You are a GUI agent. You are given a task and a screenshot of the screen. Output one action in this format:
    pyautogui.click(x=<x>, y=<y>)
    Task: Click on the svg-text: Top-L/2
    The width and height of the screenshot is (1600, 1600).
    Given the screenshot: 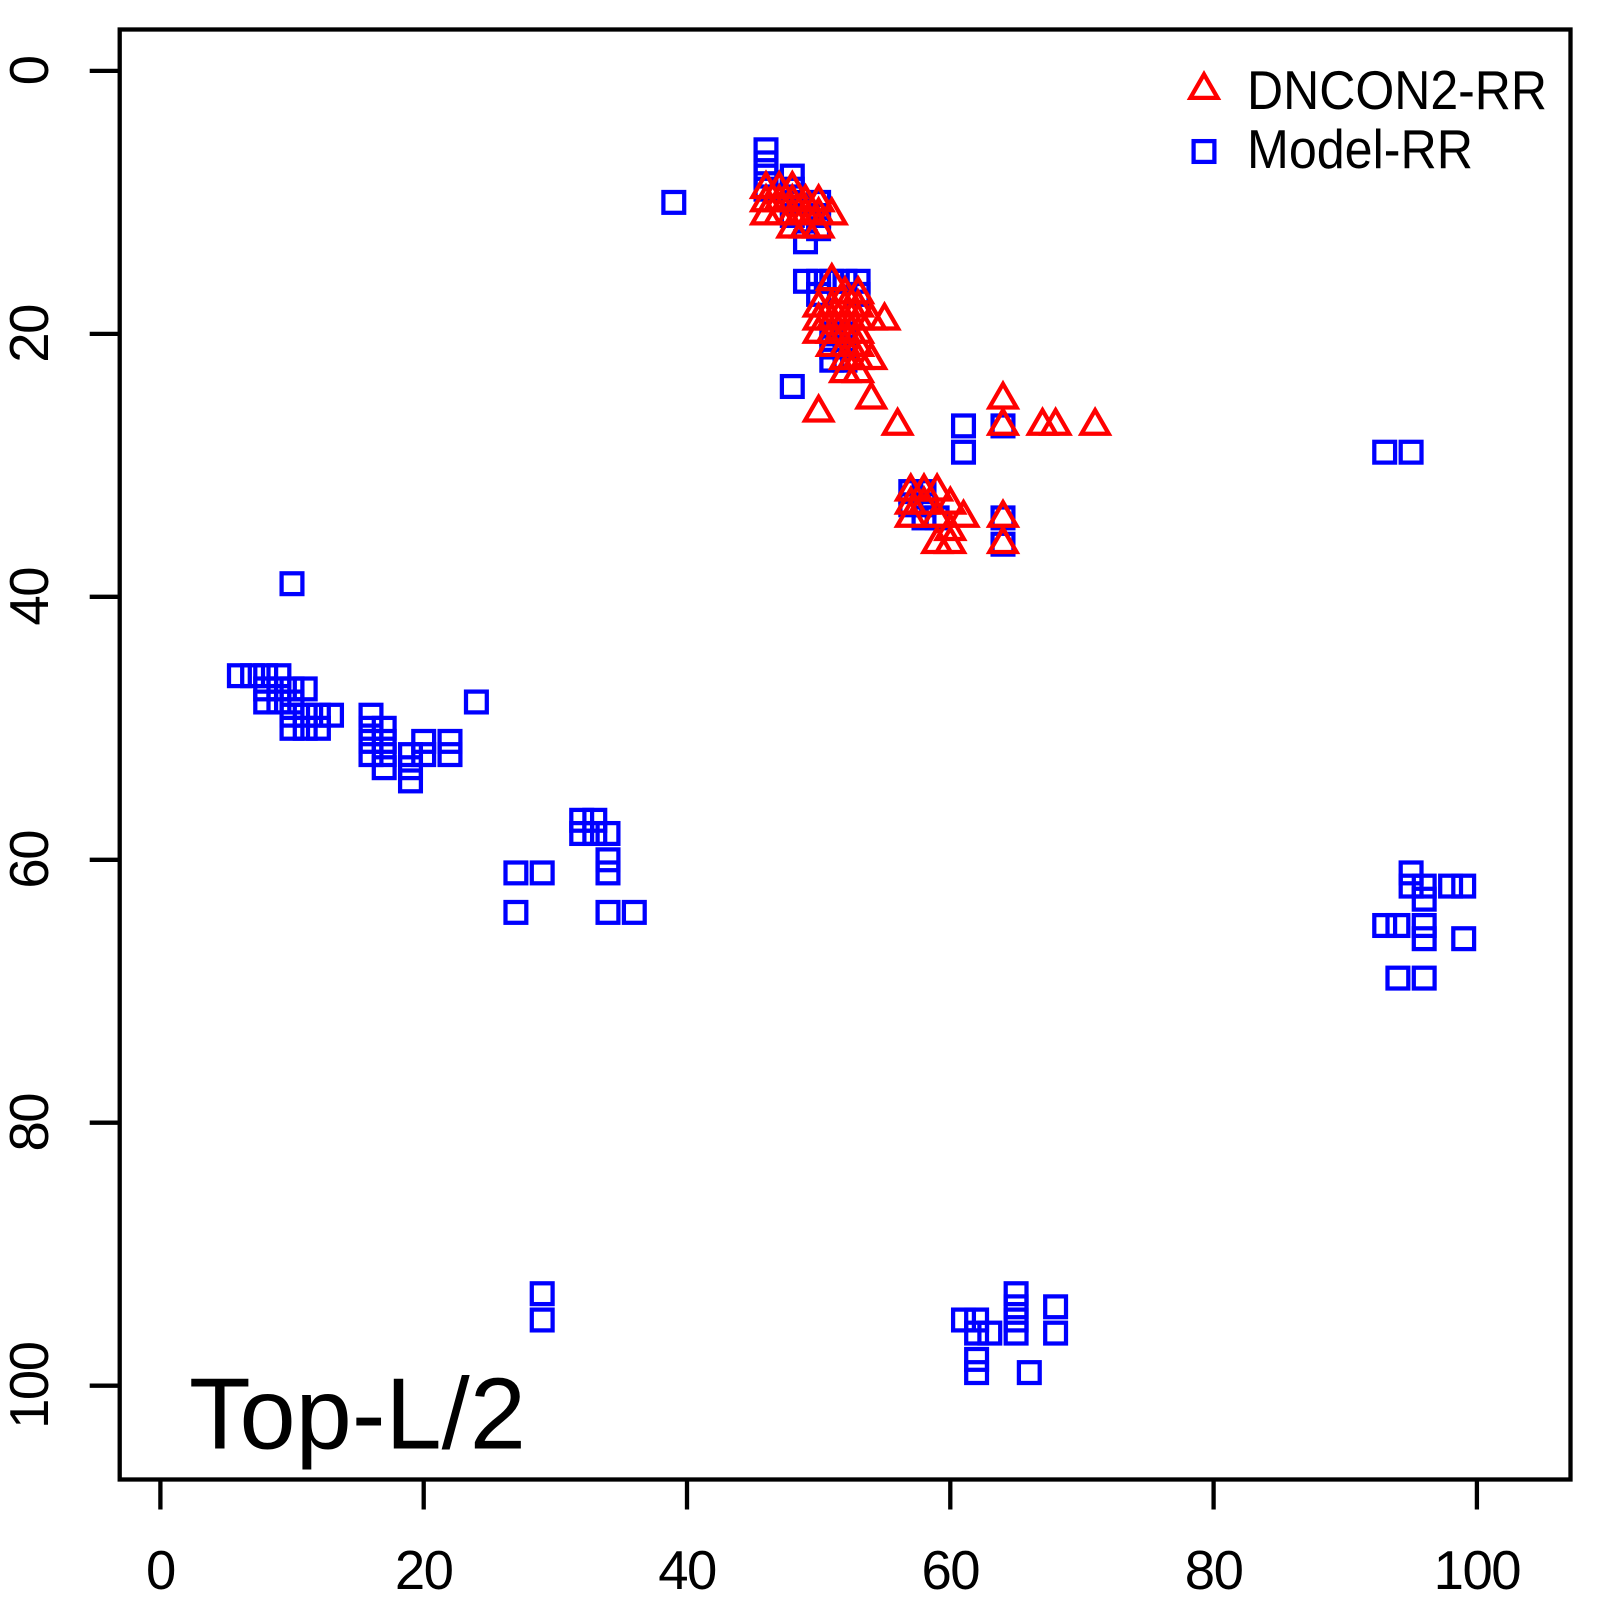 What is the action you would take?
    pyautogui.click(x=357, y=1415)
    